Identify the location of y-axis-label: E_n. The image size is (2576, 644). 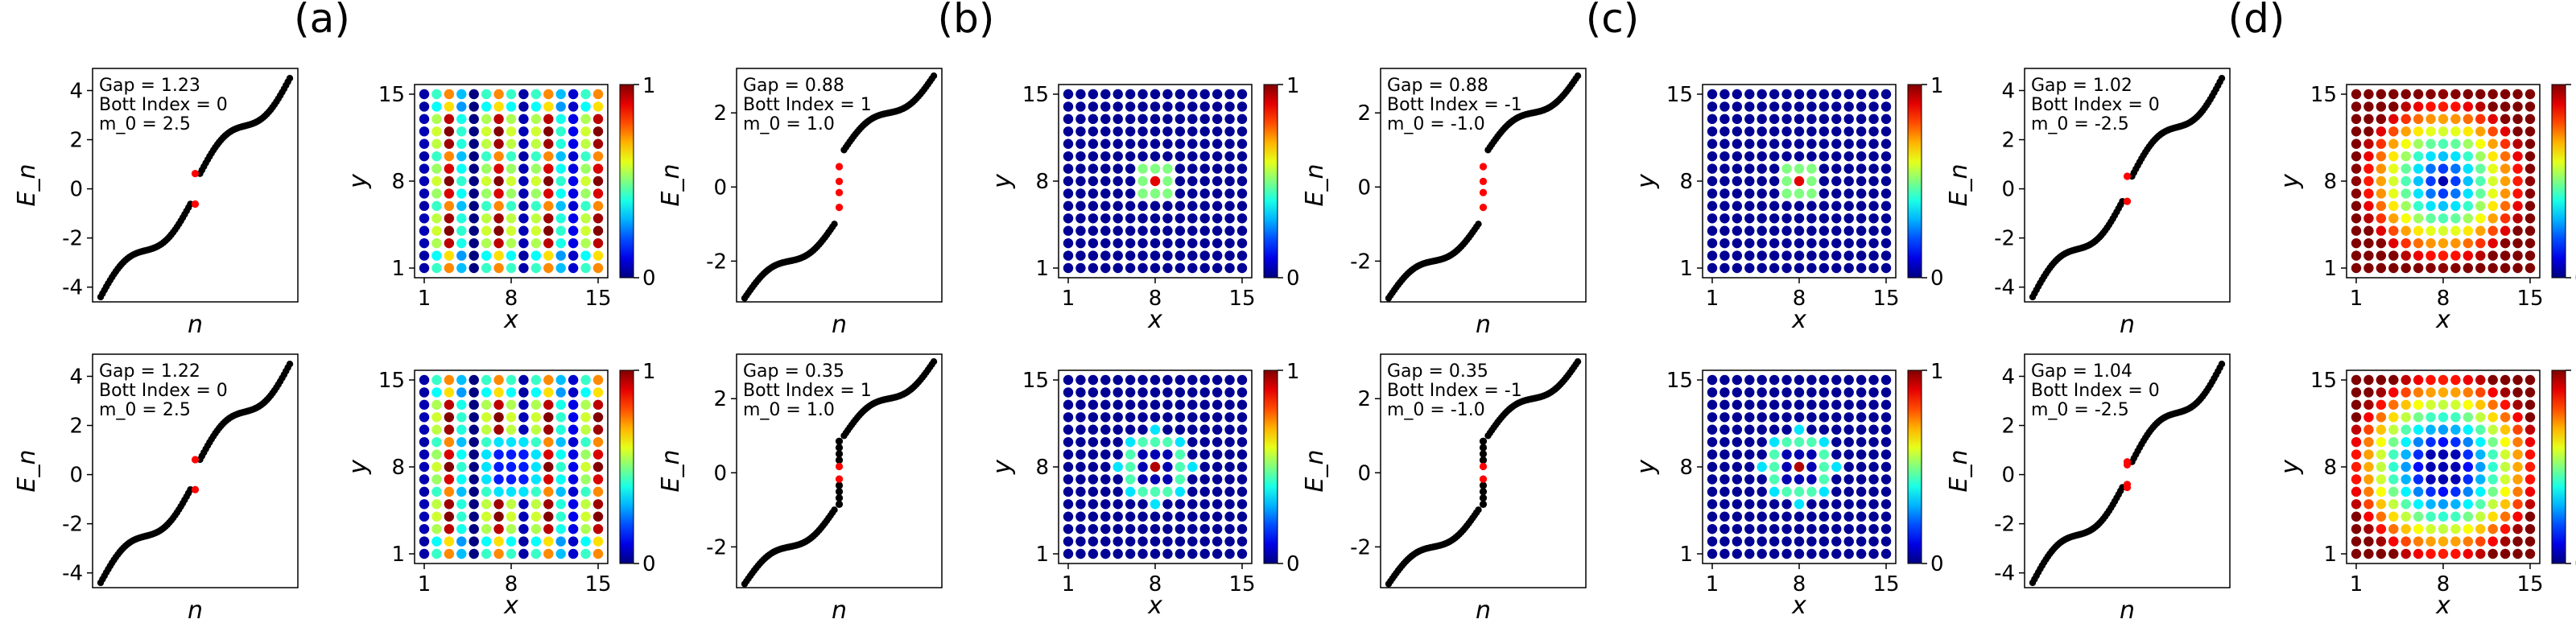
(1315, 185).